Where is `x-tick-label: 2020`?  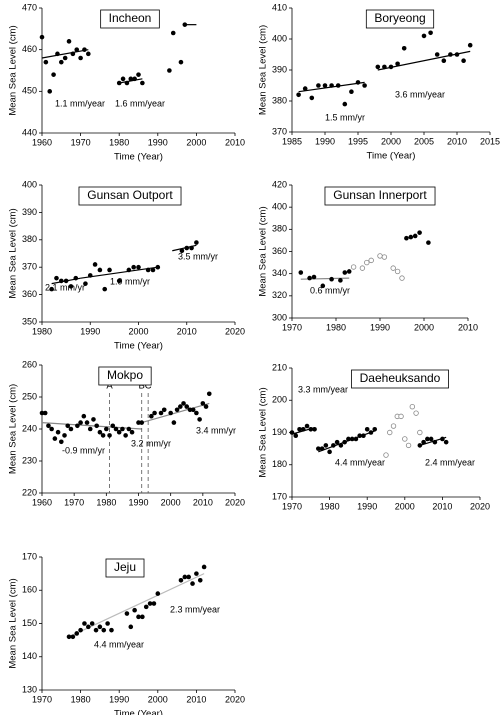 x-tick-label: 2020 is located at coordinates (480, 506).